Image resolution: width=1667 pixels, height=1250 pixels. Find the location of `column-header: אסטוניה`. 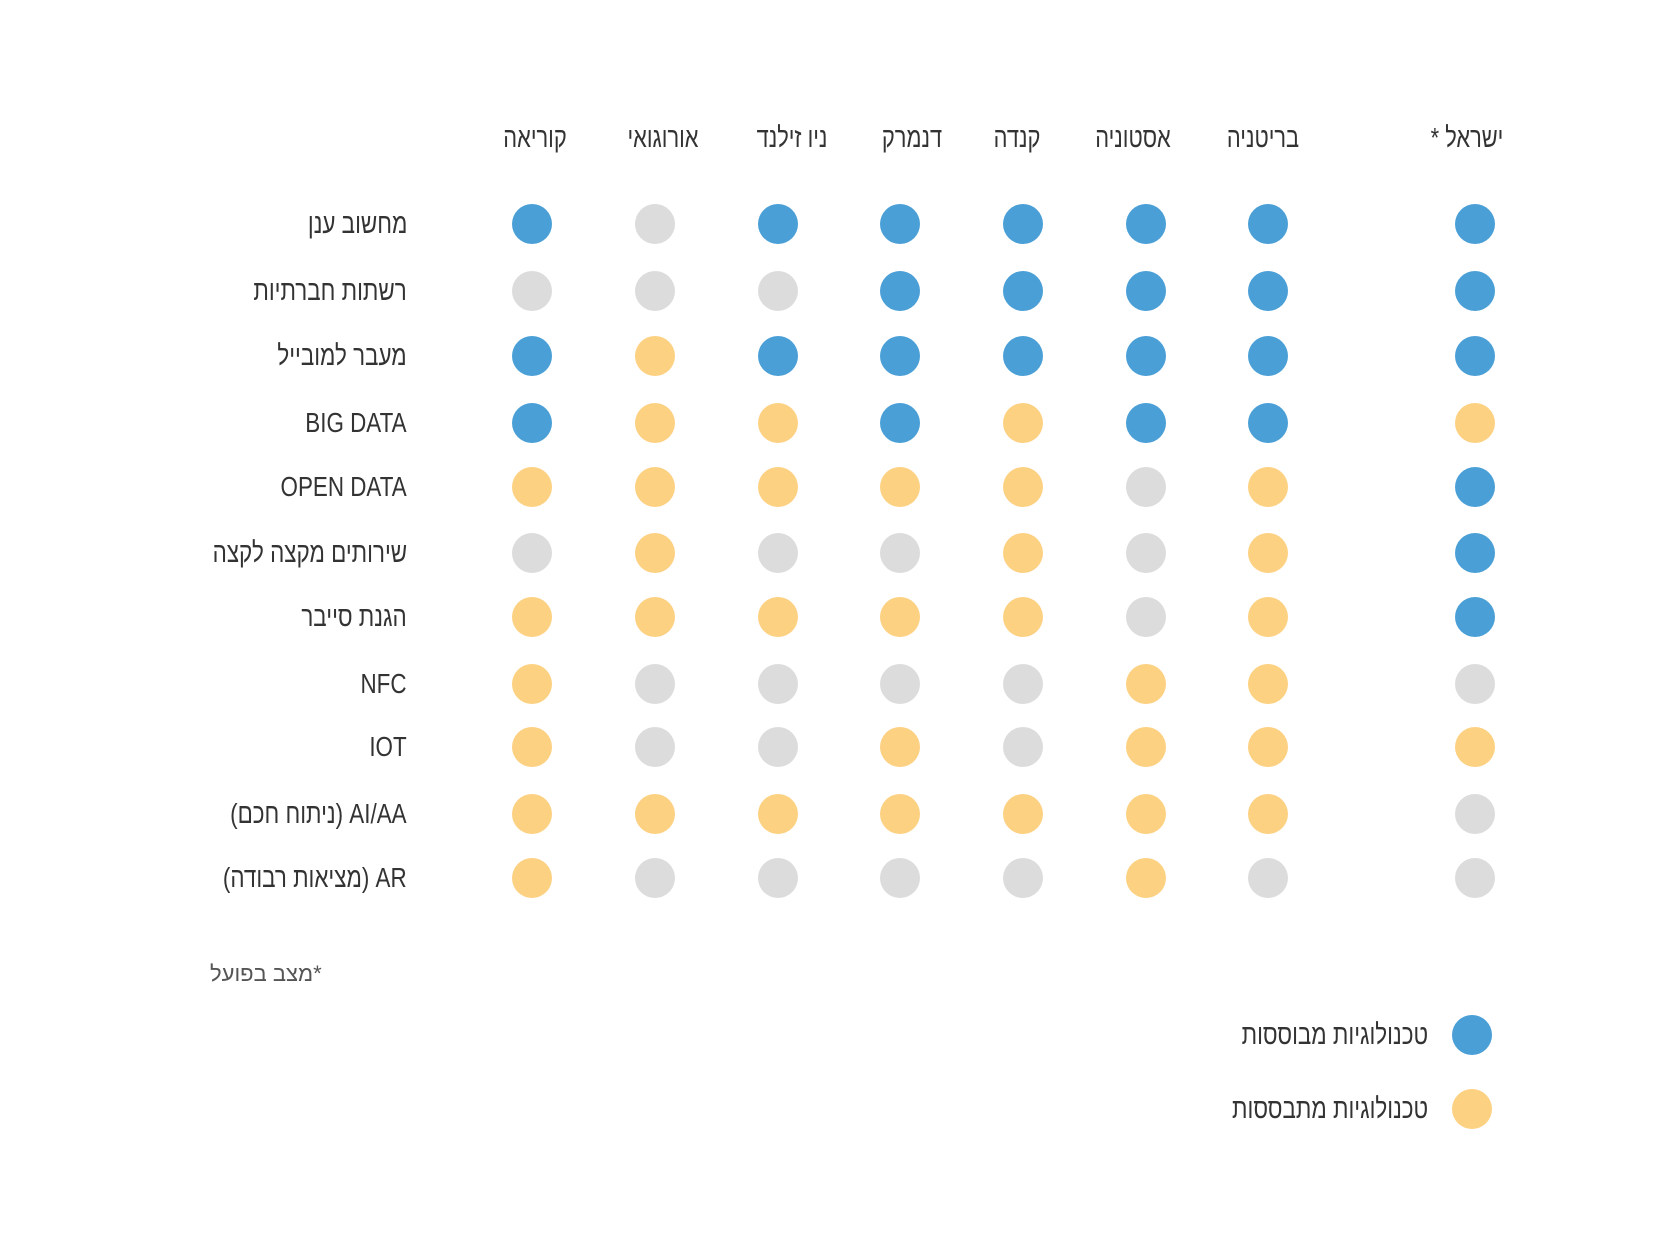

column-header: אסטוניה is located at coordinates (1133, 137).